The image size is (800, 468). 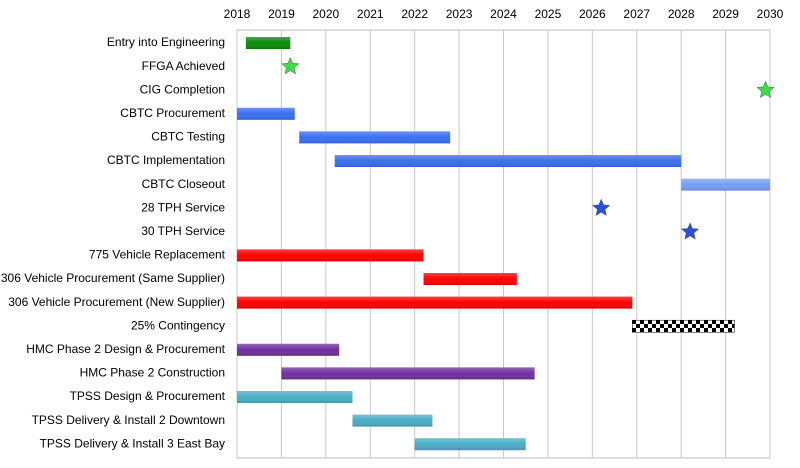 I want to click on x-tick-label: 2027, so click(x=636, y=14).